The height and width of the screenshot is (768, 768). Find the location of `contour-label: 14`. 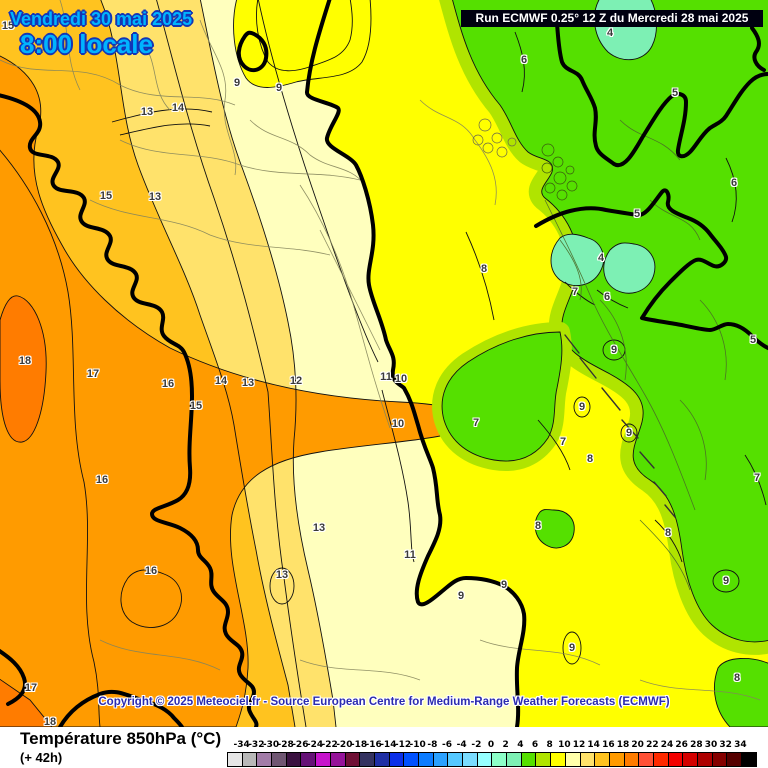

contour-label: 14 is located at coordinates (221, 381).